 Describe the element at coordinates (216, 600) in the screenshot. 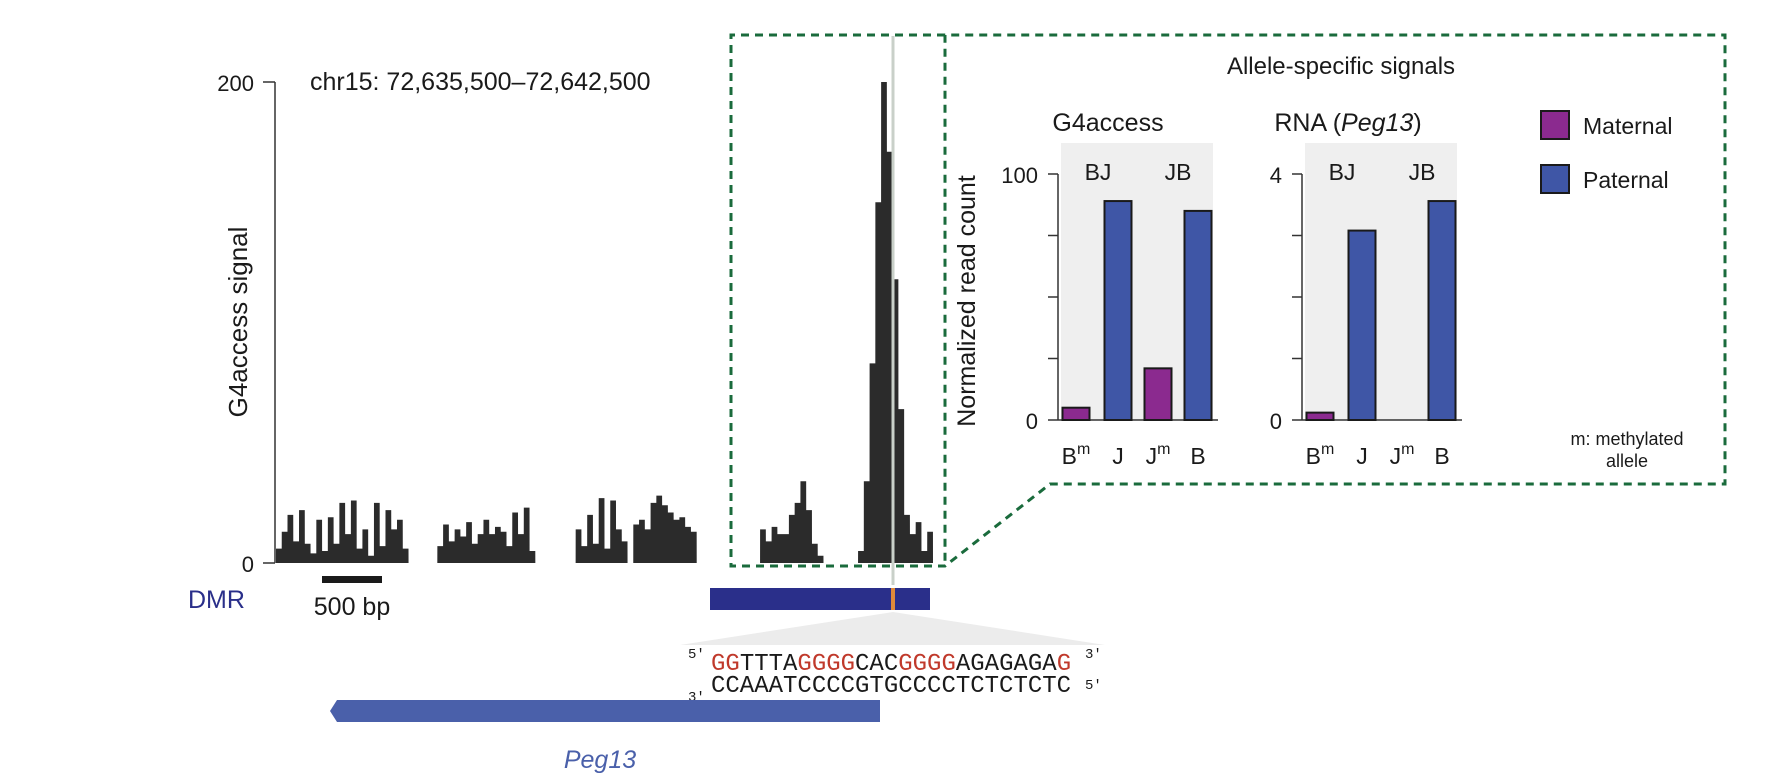

I see `dmr-label: DMR` at that location.